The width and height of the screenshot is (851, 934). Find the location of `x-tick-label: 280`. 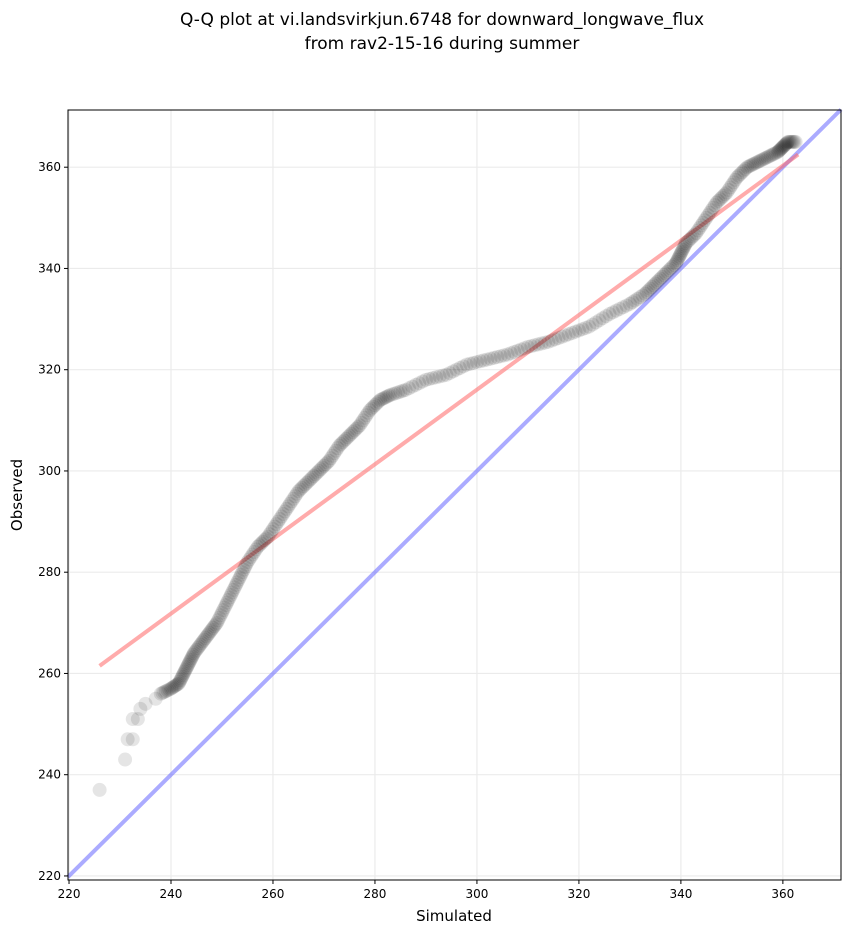

x-tick-label: 280 is located at coordinates (375, 894).